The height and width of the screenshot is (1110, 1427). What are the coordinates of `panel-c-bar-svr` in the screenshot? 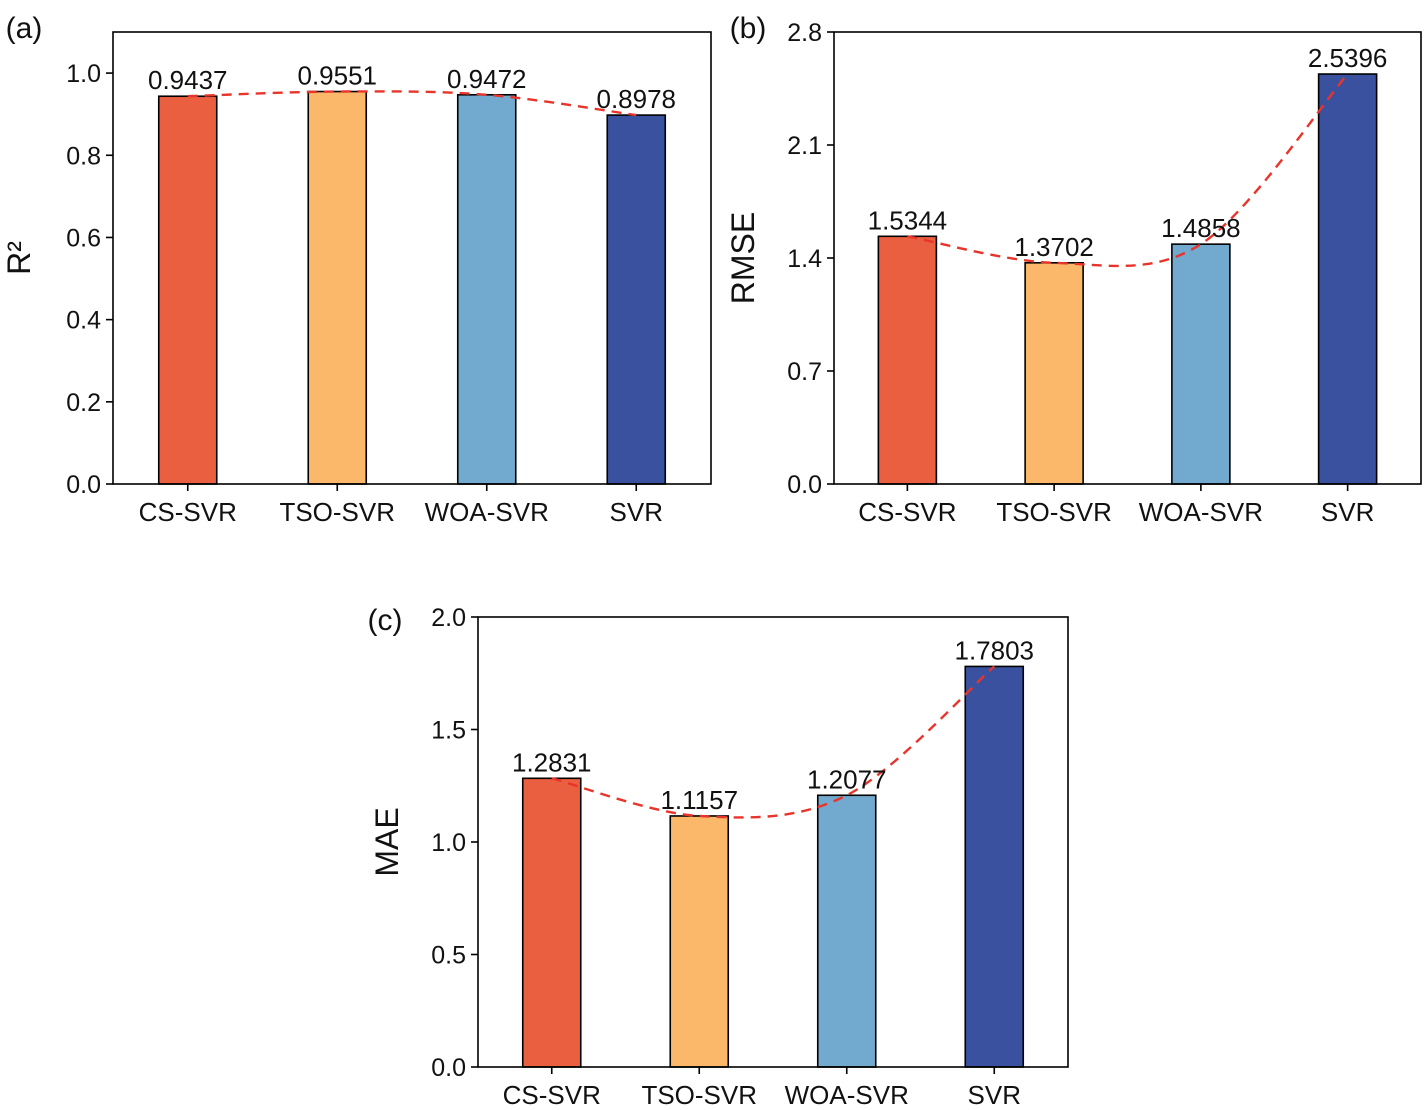 It's located at (994, 866).